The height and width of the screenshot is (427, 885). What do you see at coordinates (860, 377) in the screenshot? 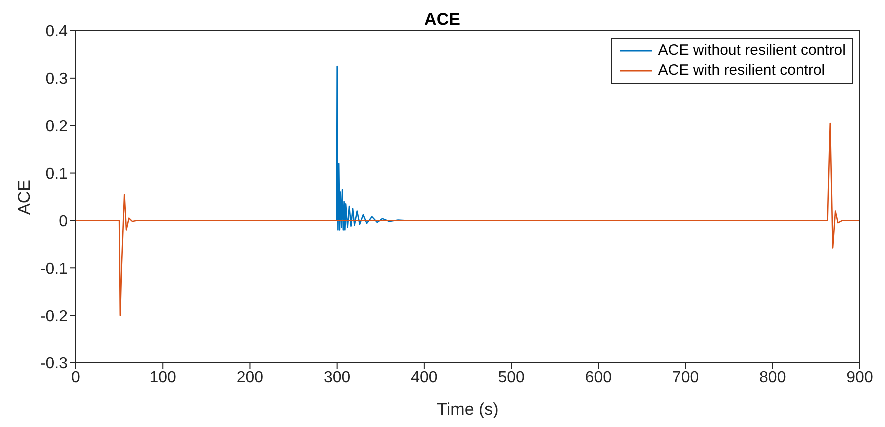
I see `x-tick-label: 900` at bounding box center [860, 377].